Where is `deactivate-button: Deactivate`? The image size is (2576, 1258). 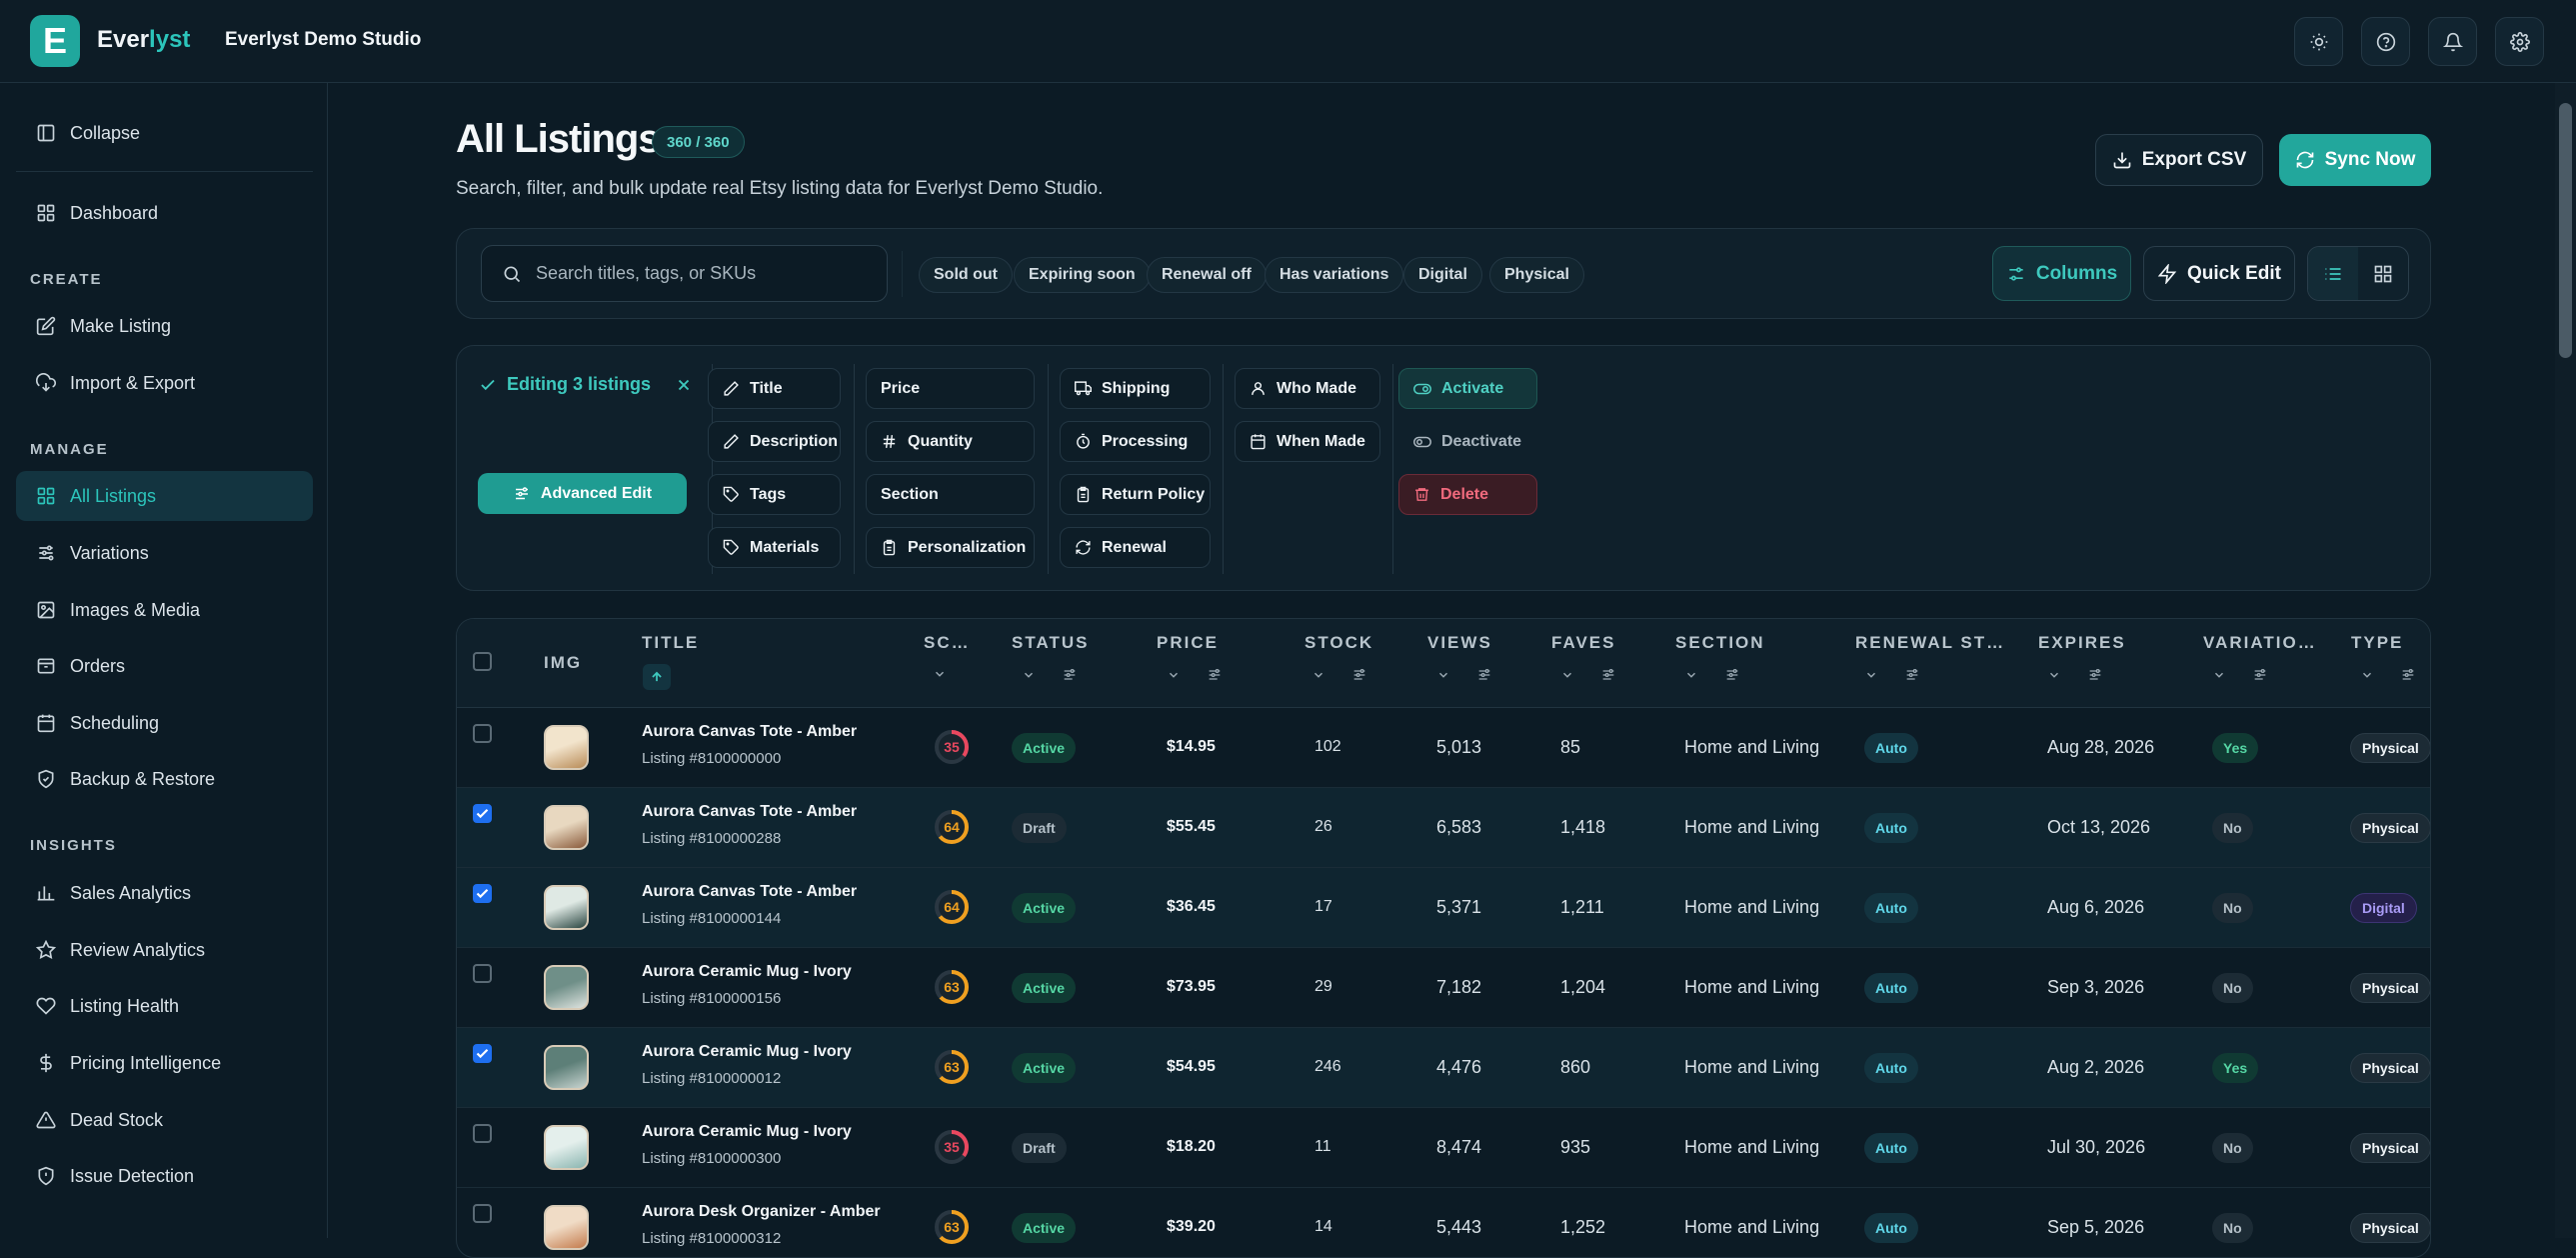
deactivate-button: Deactivate is located at coordinates (1467, 441).